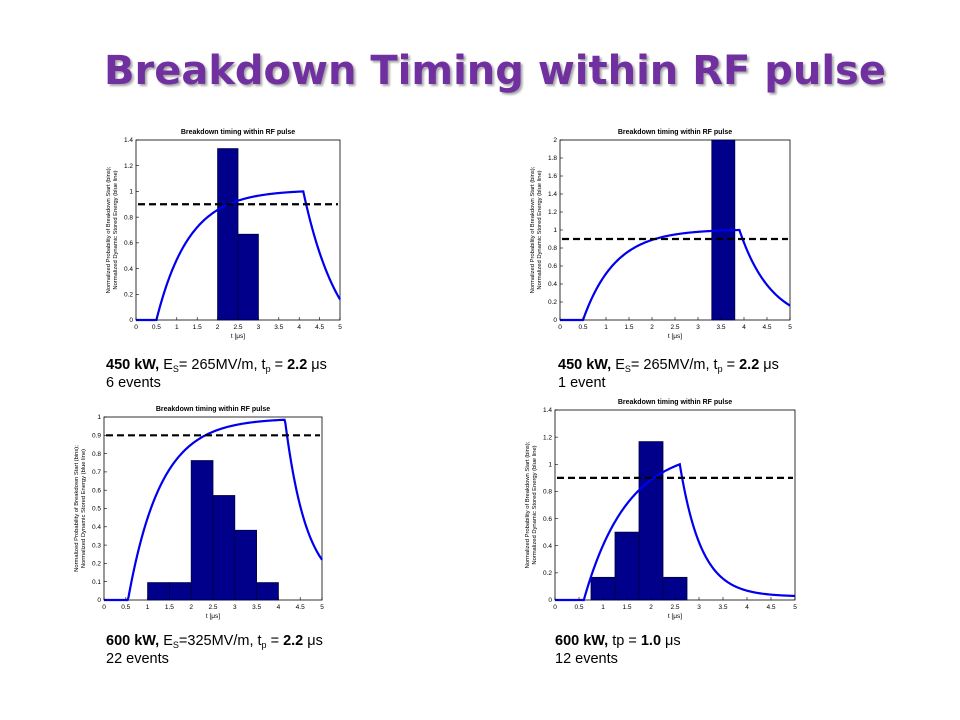 This screenshot has height=720, width=960. Describe the element at coordinates (720, 369) in the screenshot. I see `caption-tp-sub: p` at that location.